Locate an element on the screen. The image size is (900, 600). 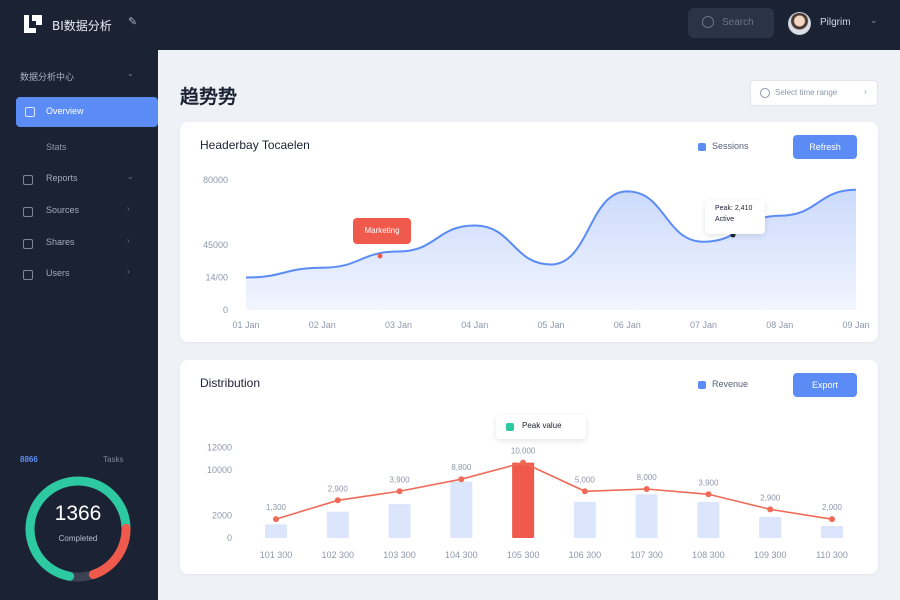
sidebar-item-overview: Overview is located at coordinates (87, 112).